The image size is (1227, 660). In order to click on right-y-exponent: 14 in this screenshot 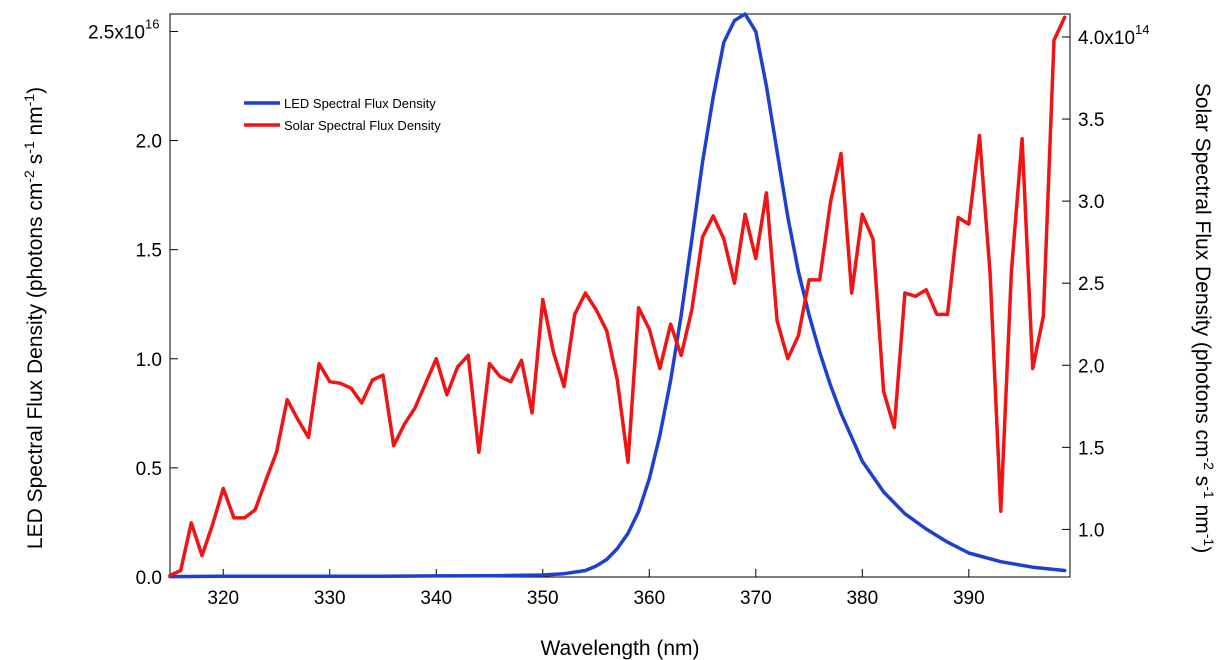, I will do `click(1142, 29)`.